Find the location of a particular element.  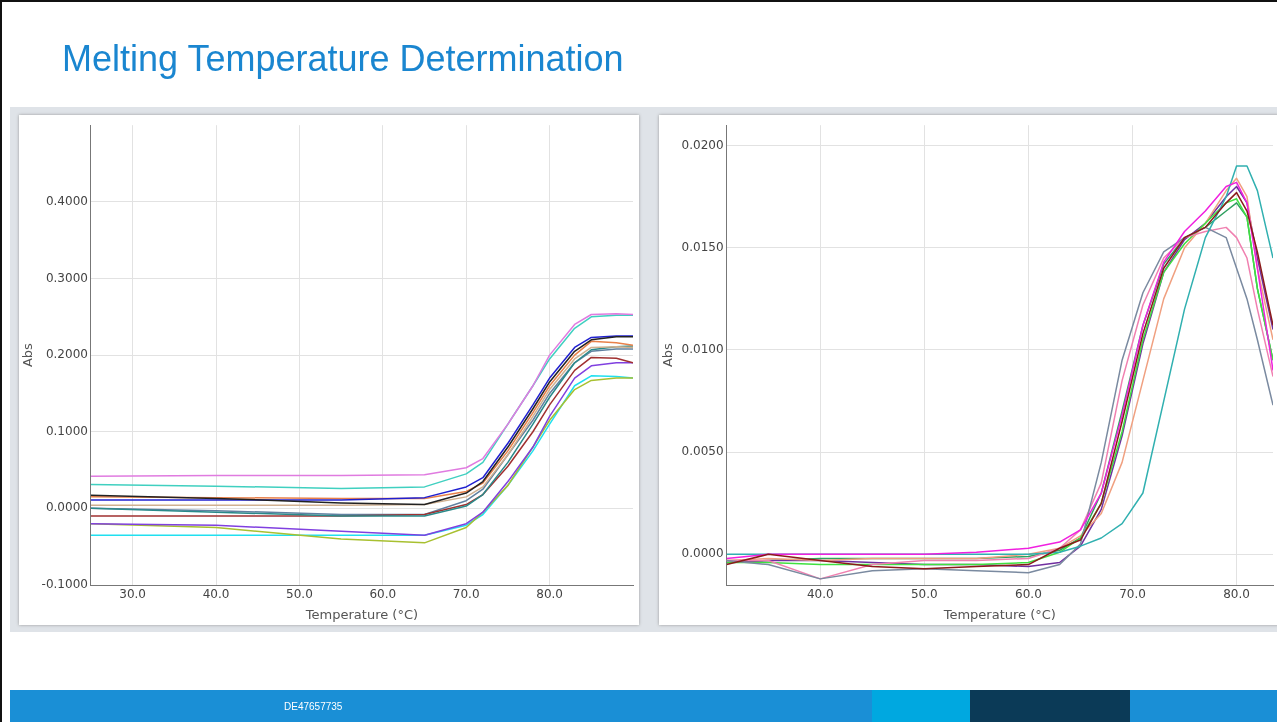

y-tick-label: -0.1000 is located at coordinates (64, 584).